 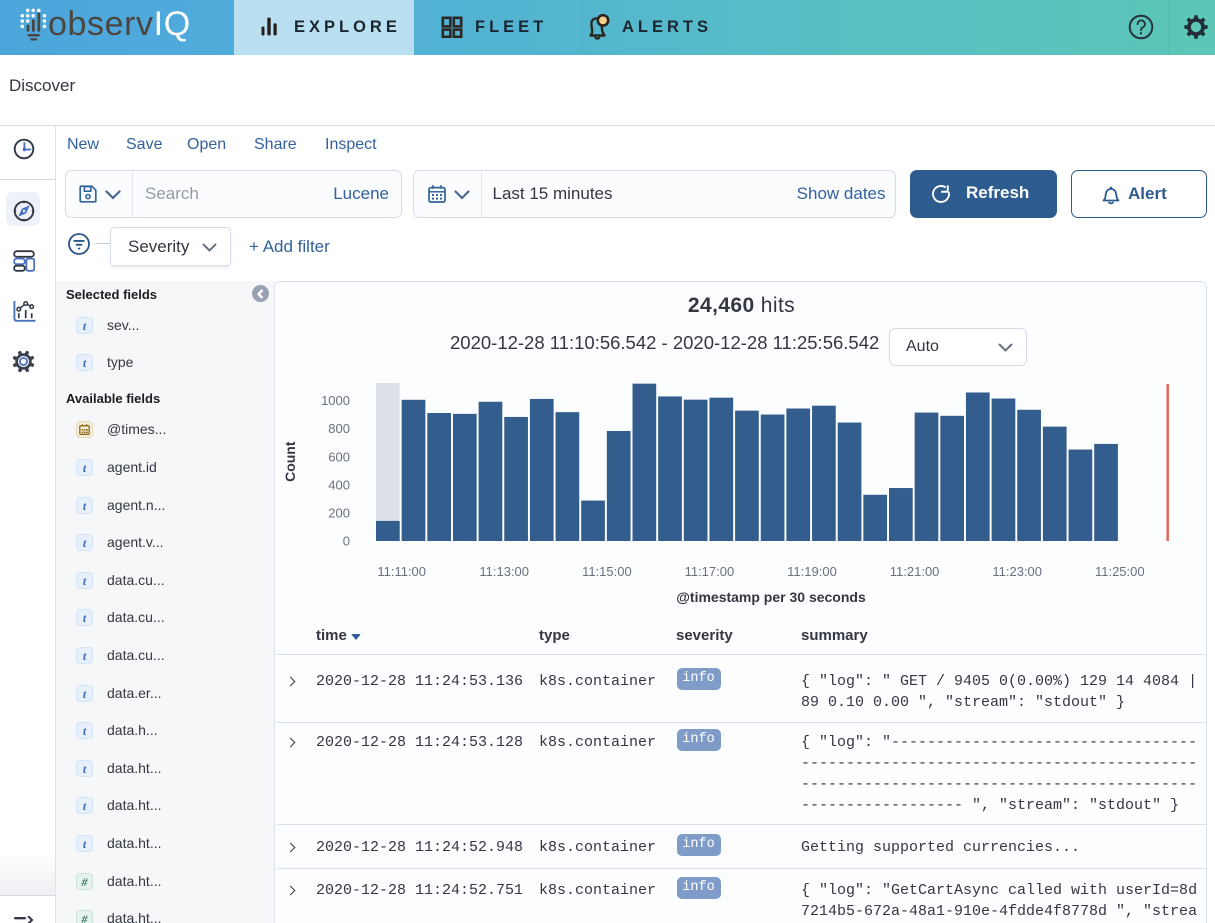 I want to click on svg-text: 11:15:00, so click(x=607, y=571).